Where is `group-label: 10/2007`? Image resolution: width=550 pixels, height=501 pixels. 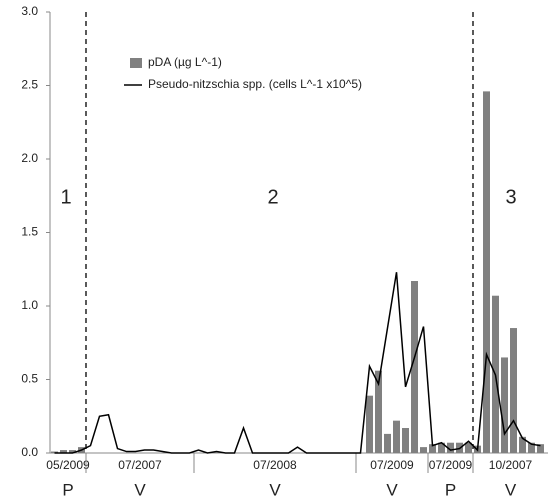 group-label: 10/2007 is located at coordinates (511, 465).